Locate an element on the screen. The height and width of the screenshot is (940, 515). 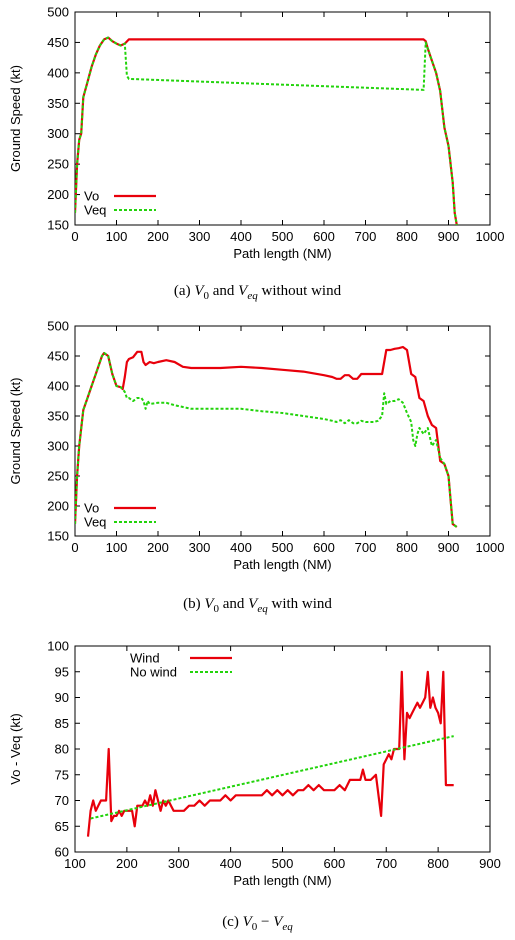
y-tick-label: 70 is located at coordinates (62, 800).